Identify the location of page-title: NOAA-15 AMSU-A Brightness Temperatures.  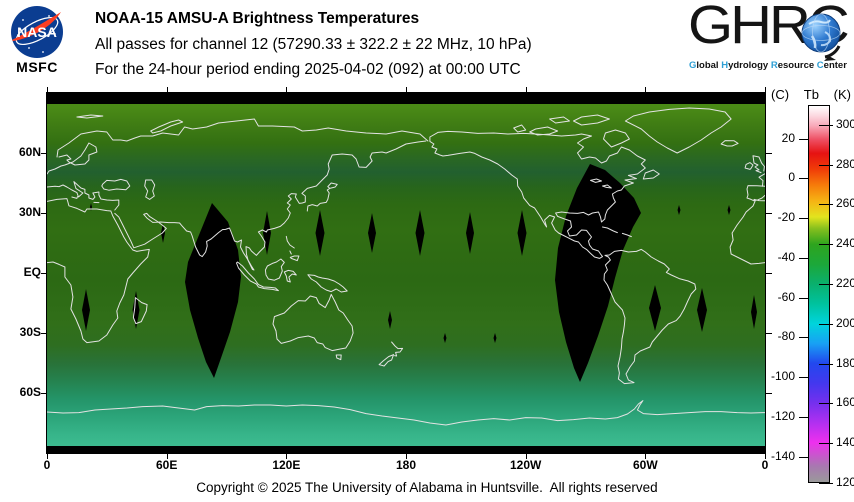
(257, 18).